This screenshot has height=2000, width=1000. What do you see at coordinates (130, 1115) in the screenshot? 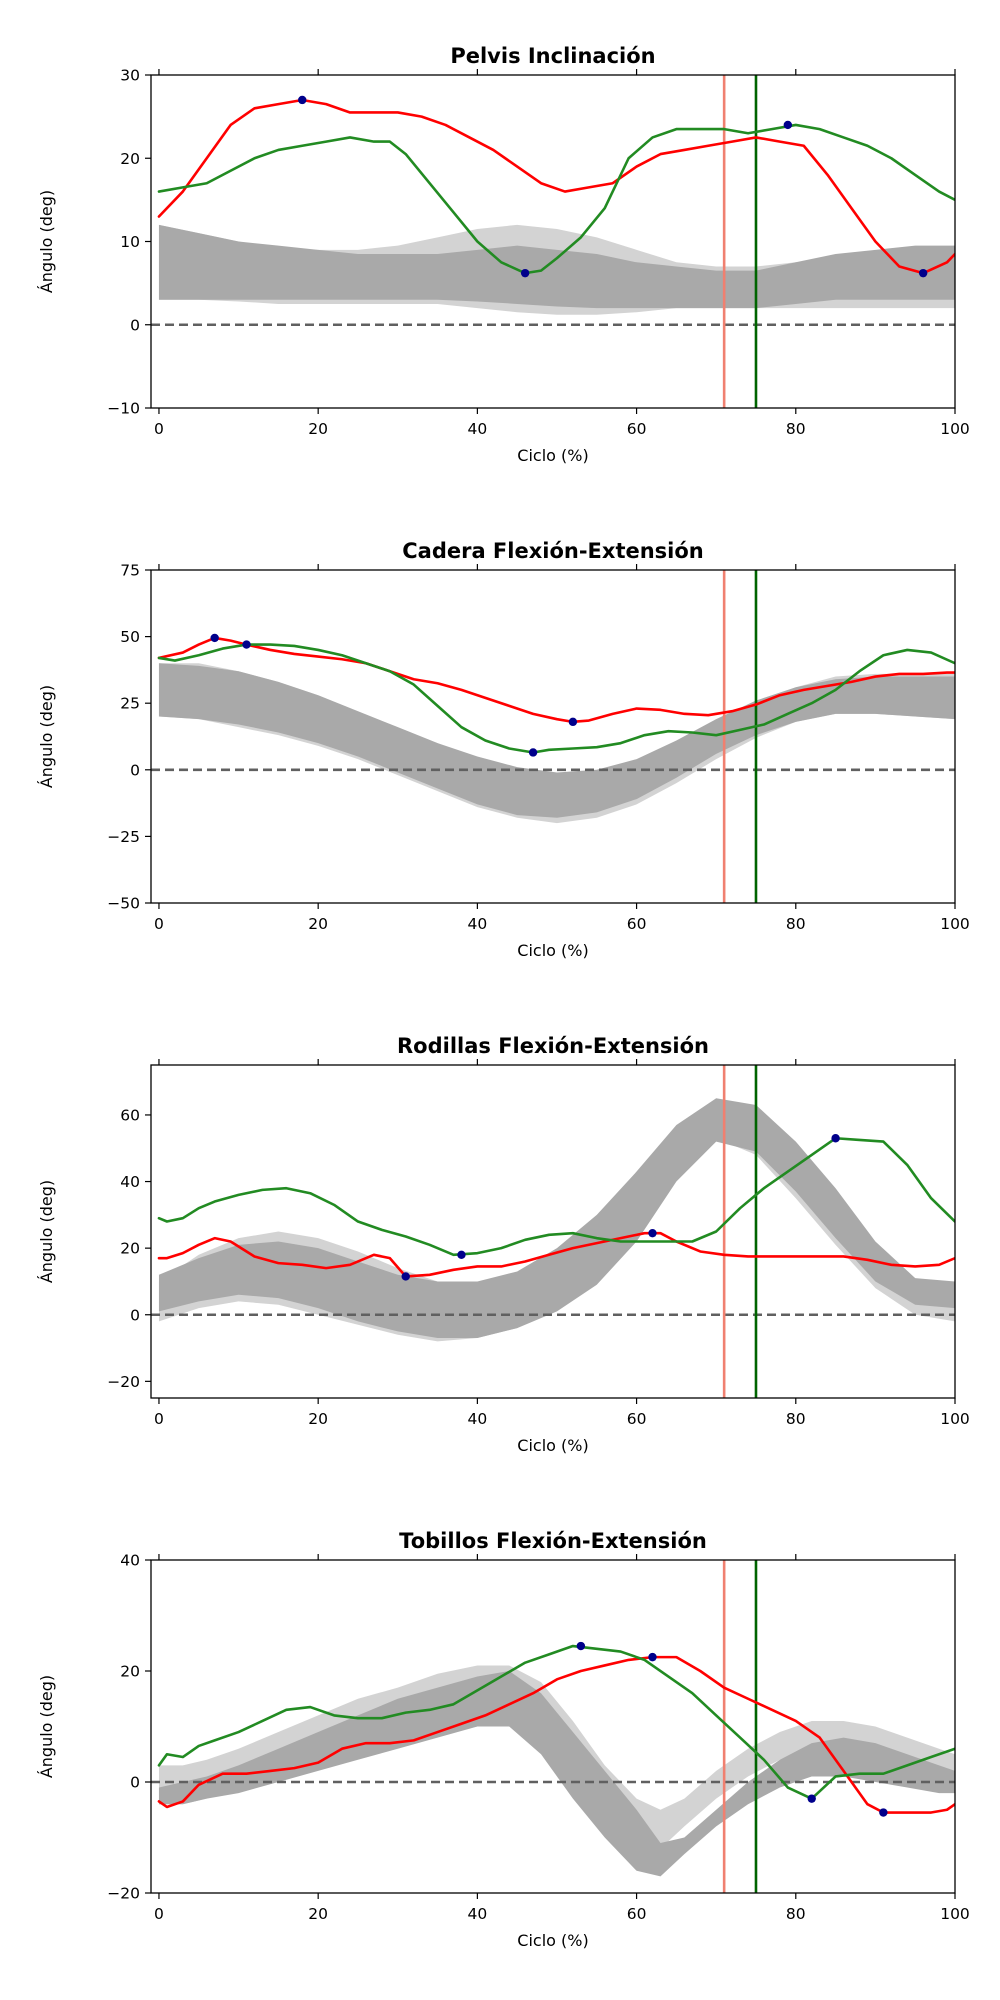
I see `y-tick-label: 60` at bounding box center [130, 1115].